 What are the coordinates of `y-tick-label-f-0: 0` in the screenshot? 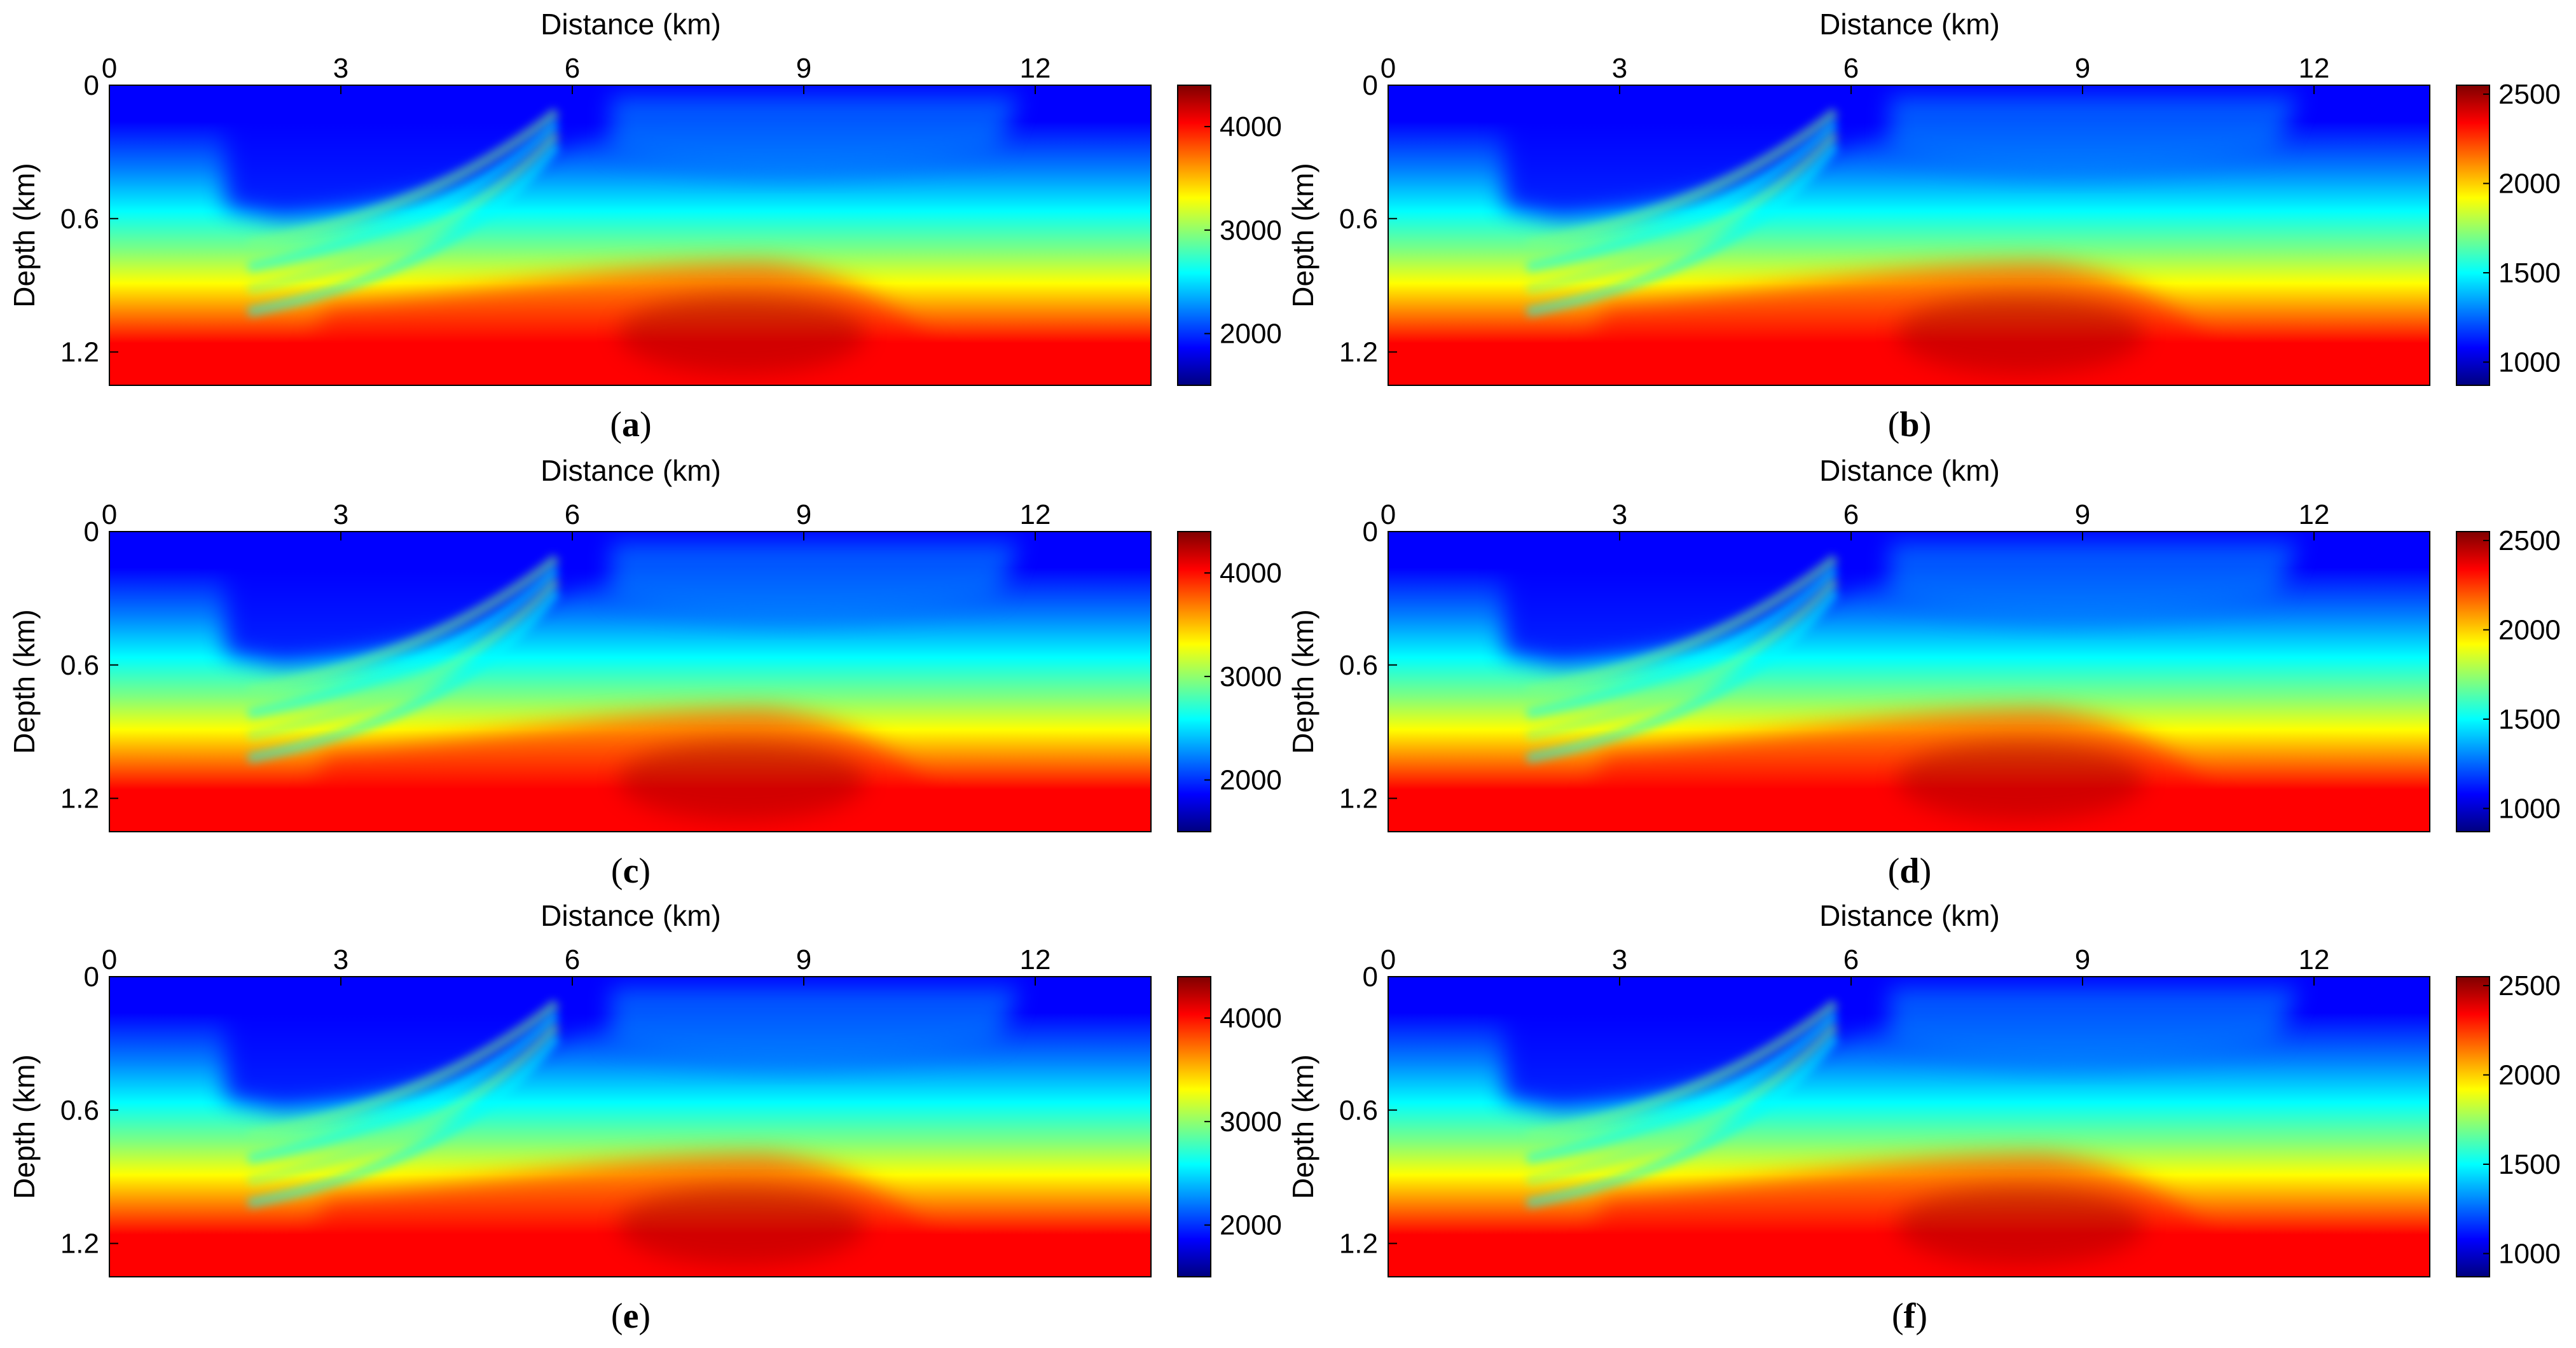 It's located at (1370, 977).